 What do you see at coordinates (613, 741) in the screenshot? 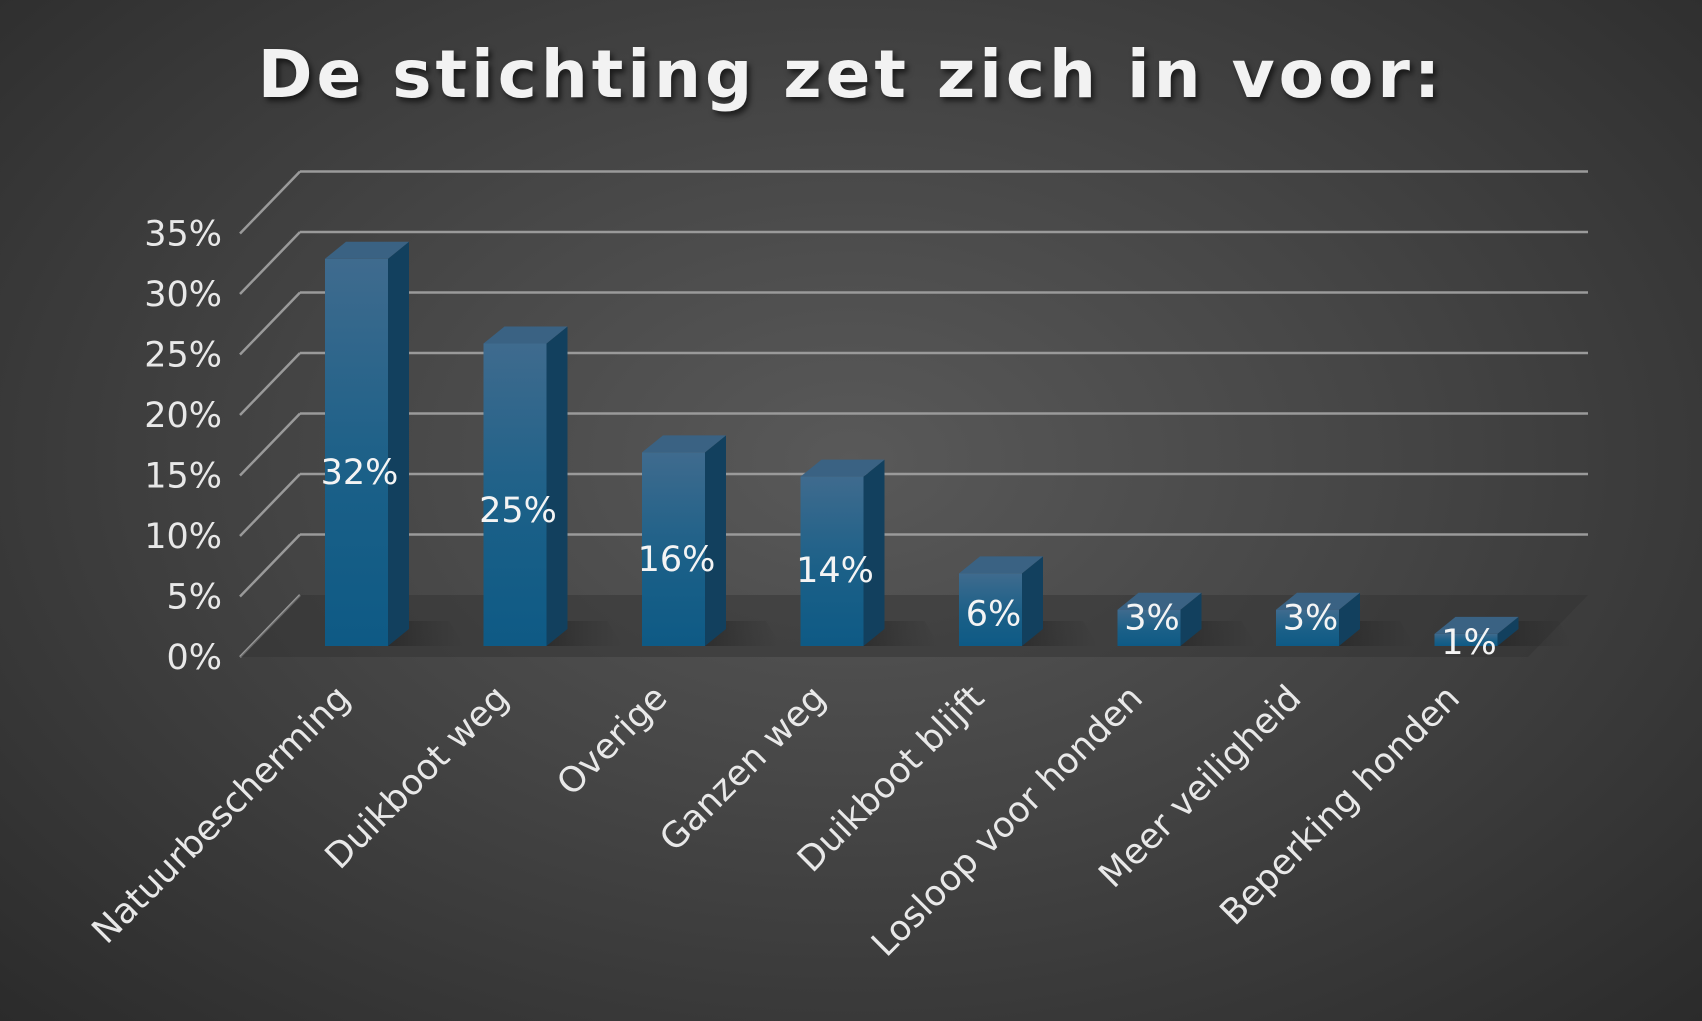
I see `category-label: Overige` at bounding box center [613, 741].